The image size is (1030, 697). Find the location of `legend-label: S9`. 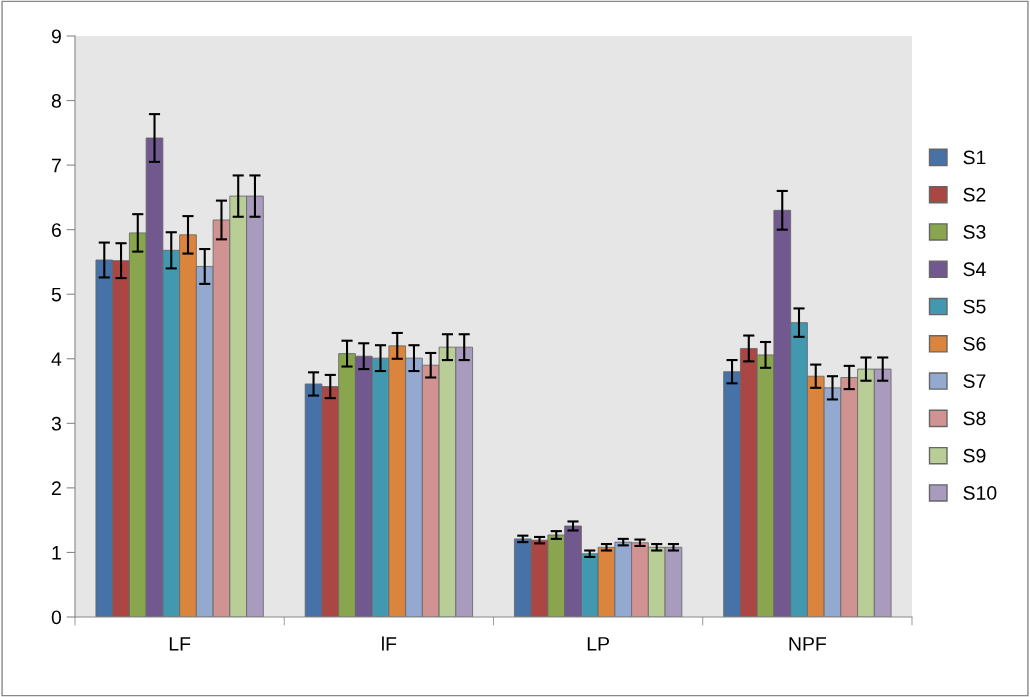

legend-label: S9 is located at coordinates (974, 455).